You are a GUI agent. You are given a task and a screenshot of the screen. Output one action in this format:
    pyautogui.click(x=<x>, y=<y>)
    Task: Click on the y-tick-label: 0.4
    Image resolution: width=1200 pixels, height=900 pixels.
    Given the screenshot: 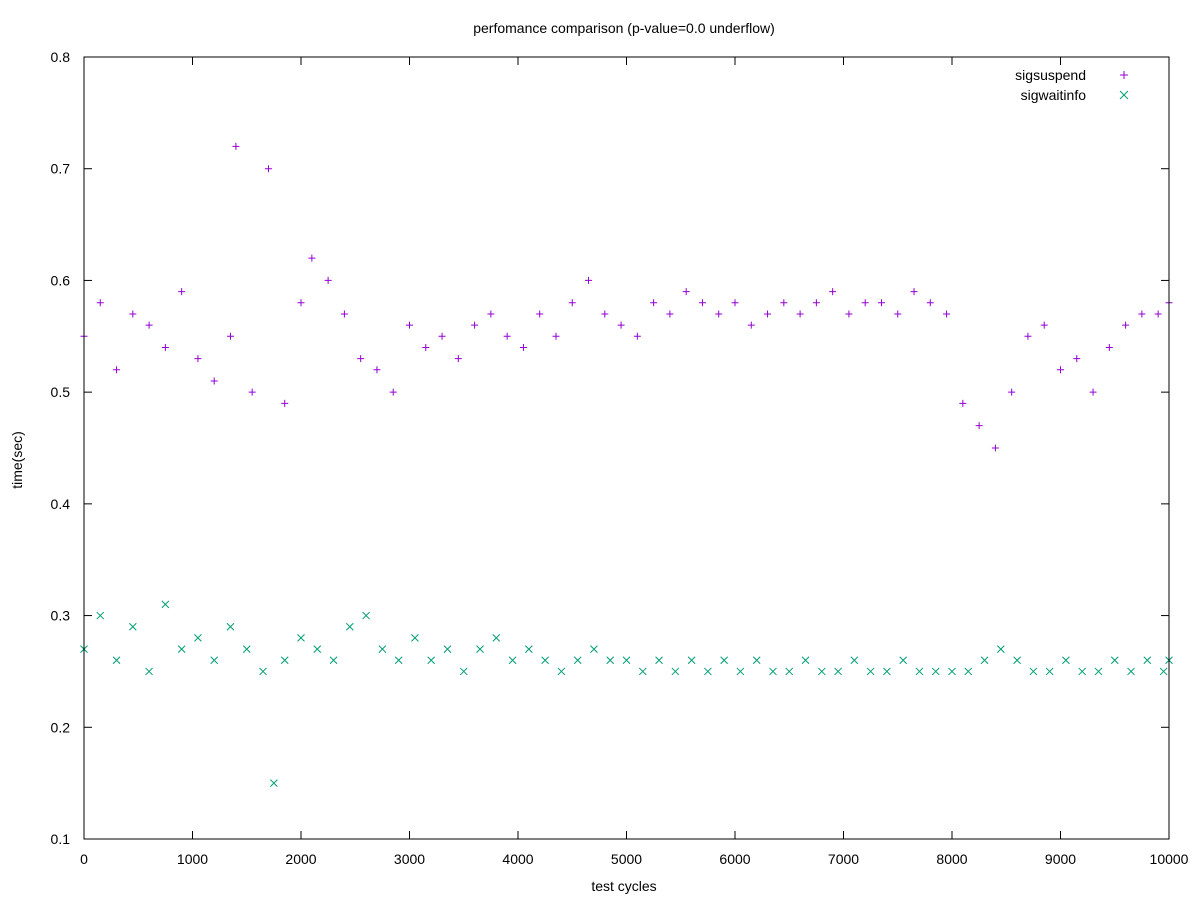 What is the action you would take?
    pyautogui.click(x=61, y=504)
    